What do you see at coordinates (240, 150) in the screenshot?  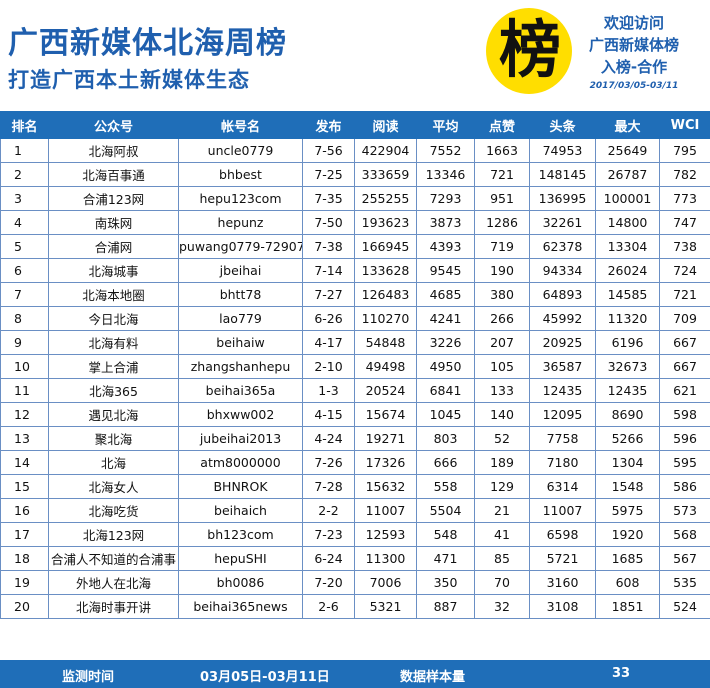 I see `cell-account-id: uncle0779` at bounding box center [240, 150].